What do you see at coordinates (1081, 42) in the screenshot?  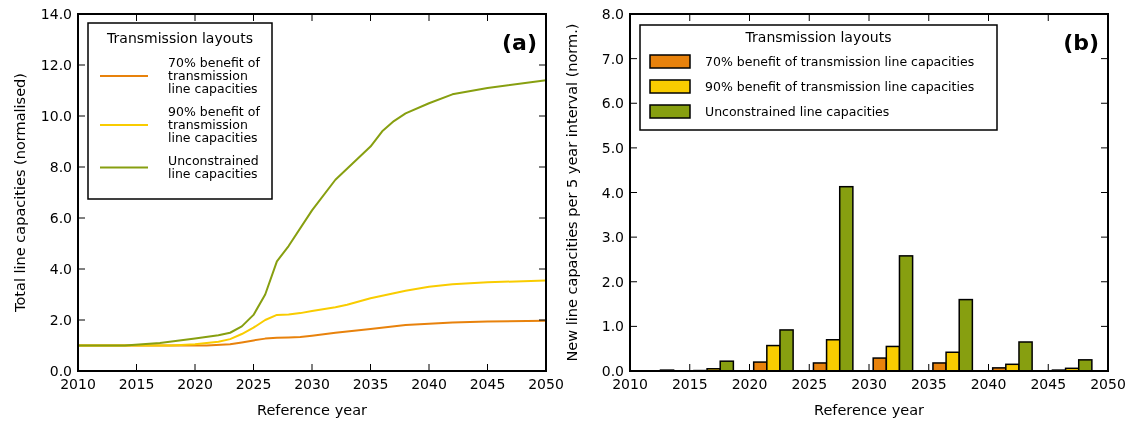 I see `annotation: (b)` at bounding box center [1081, 42].